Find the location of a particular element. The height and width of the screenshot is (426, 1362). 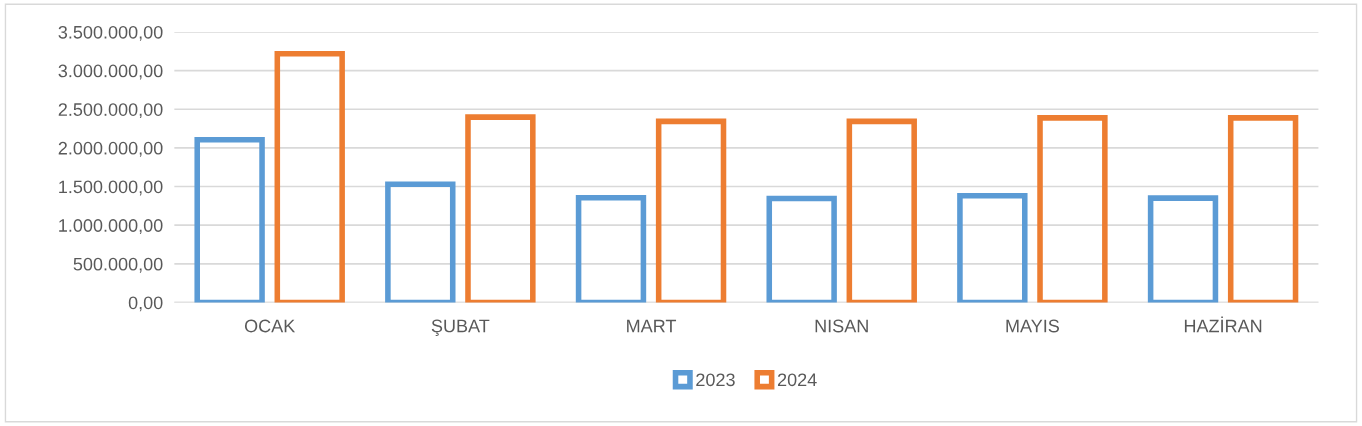

y-tick-label: 3.000.000,00 is located at coordinates (110, 72).